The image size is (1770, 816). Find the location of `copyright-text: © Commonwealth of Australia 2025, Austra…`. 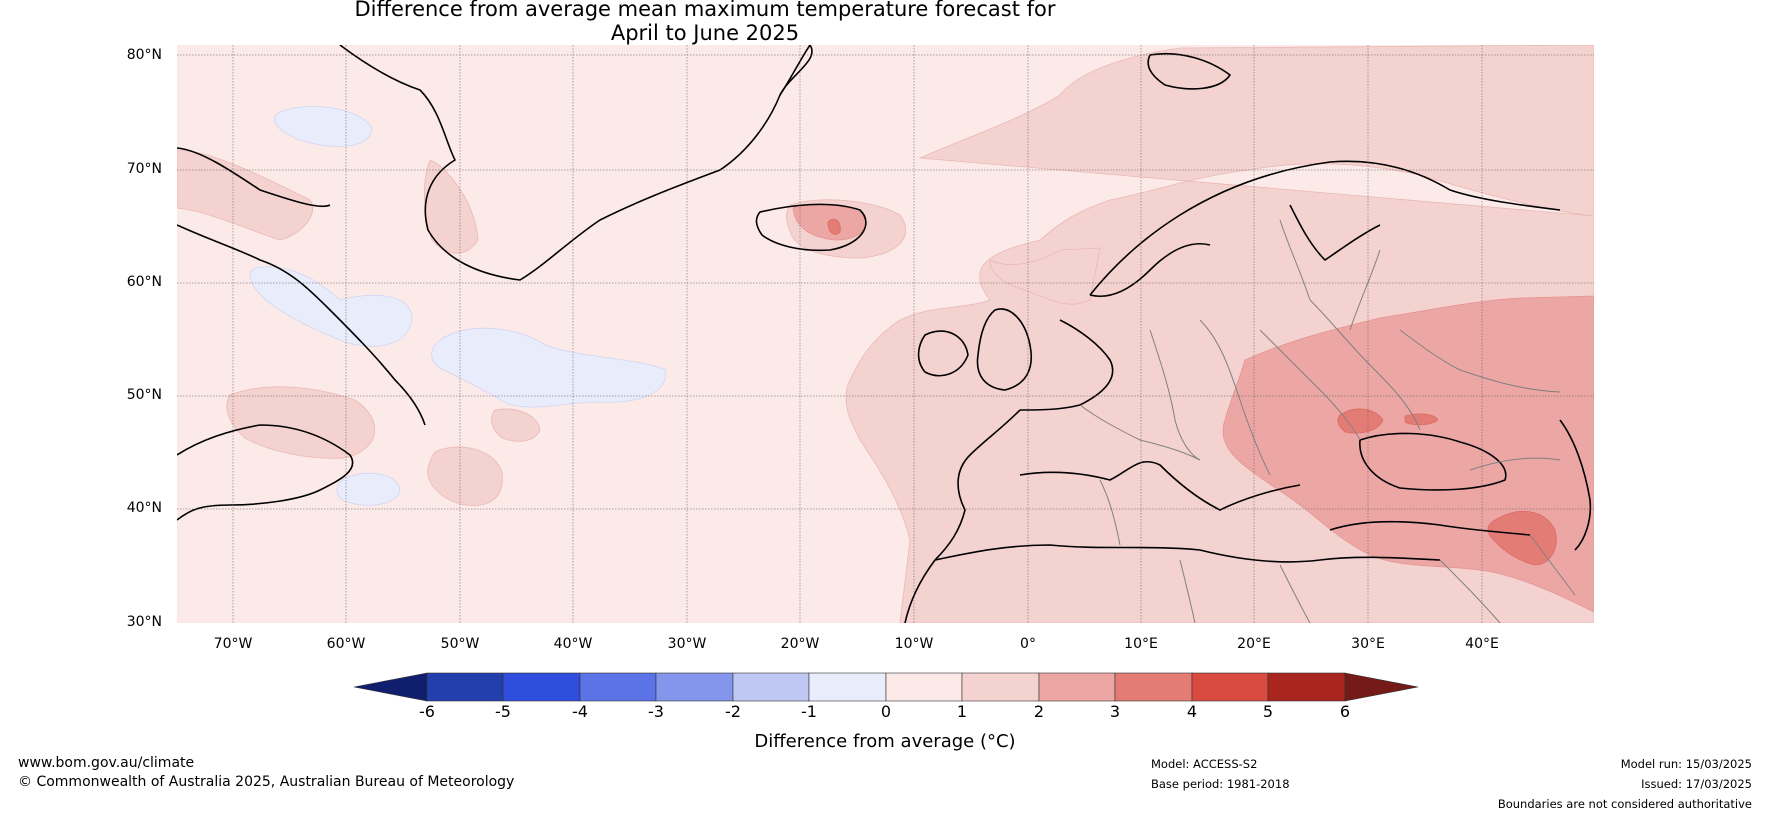

copyright-text: © Commonwealth of Australia 2025, Austra… is located at coordinates (266, 782).